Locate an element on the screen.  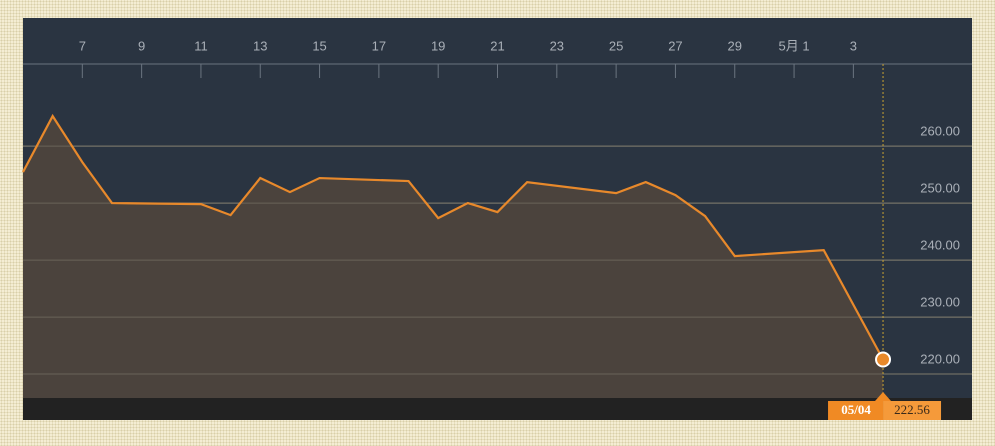
y-tick-label: 240.00 is located at coordinates (940, 245).